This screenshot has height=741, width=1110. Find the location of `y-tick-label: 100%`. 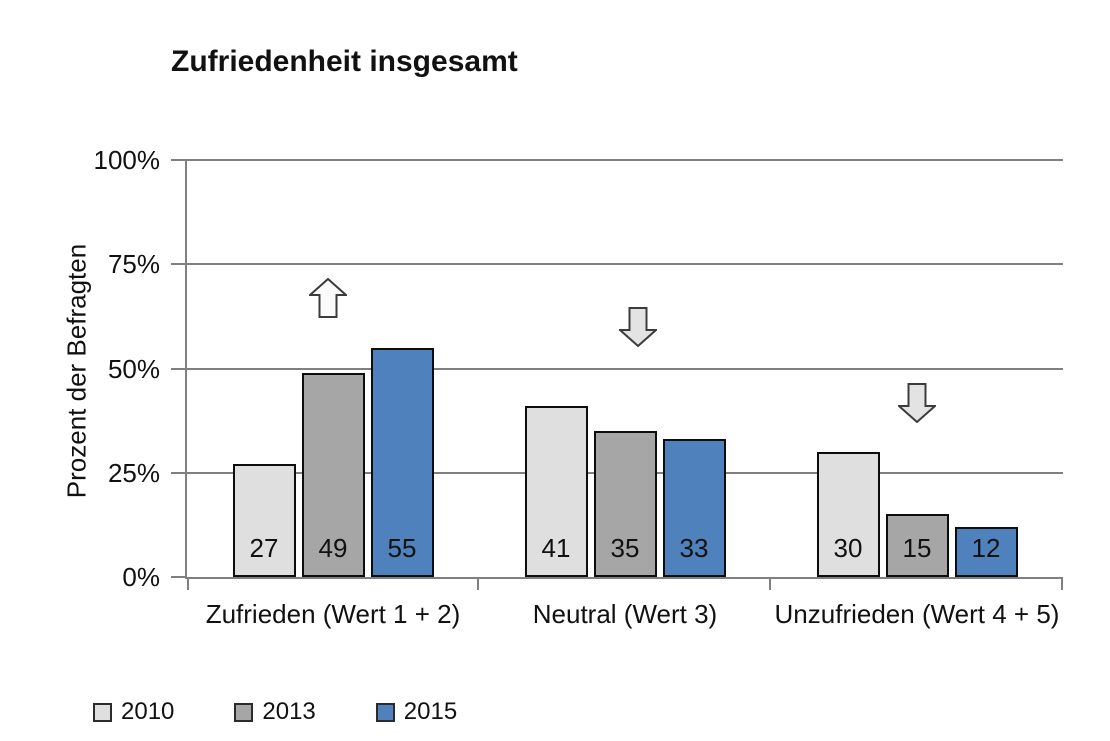

y-tick-label: 100% is located at coordinates (127, 160).